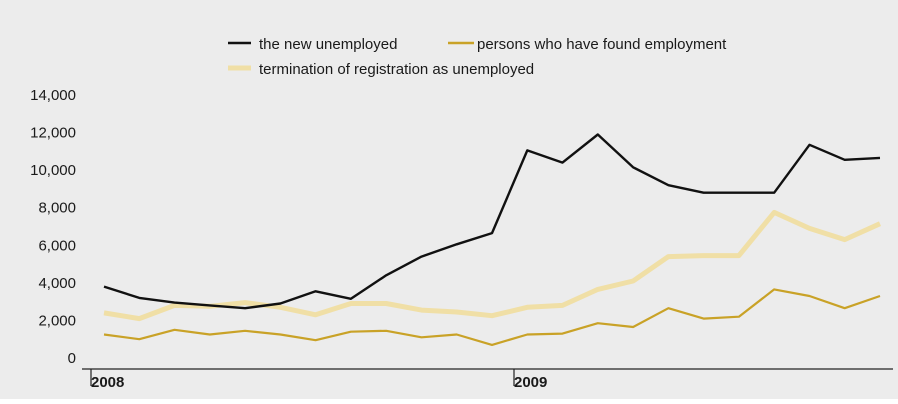 This screenshot has height=404, width=898. I want to click on y-tick-label: 10,000, so click(53, 170).